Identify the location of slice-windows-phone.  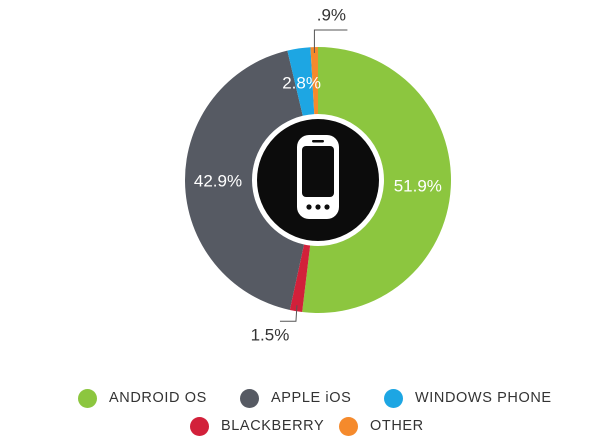
(301, 81).